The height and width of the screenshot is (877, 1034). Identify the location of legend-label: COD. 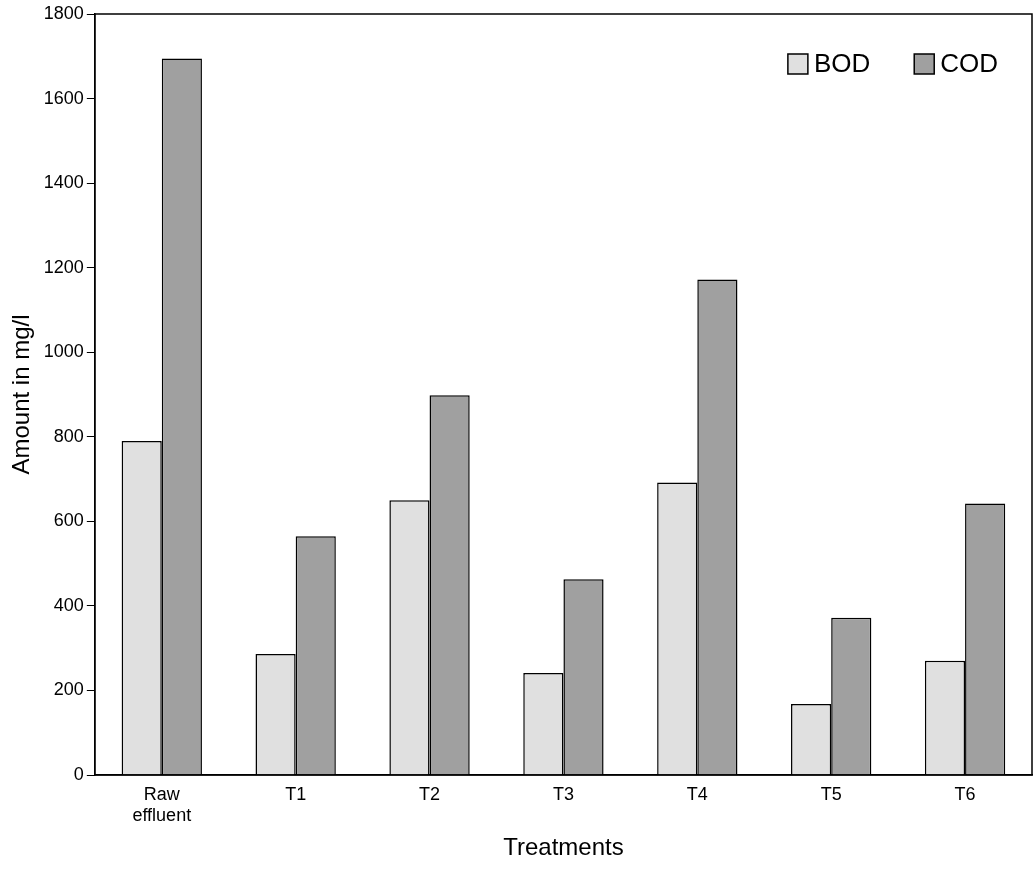
(969, 63).